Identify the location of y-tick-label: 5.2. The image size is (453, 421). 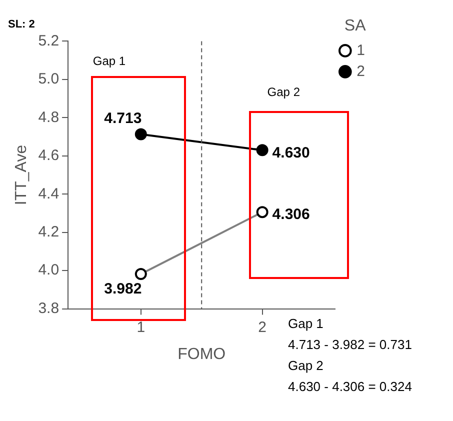
(49, 41).